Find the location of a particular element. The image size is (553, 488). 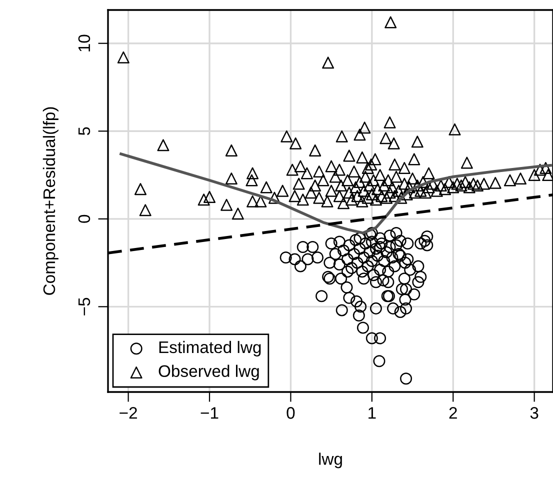

x-tick-label: 1 is located at coordinates (372, 413).